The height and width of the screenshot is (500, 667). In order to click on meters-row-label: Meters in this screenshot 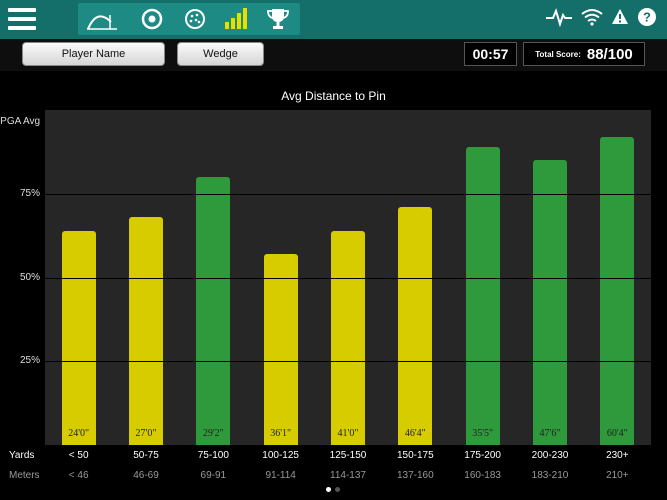, I will do `click(24, 475)`.